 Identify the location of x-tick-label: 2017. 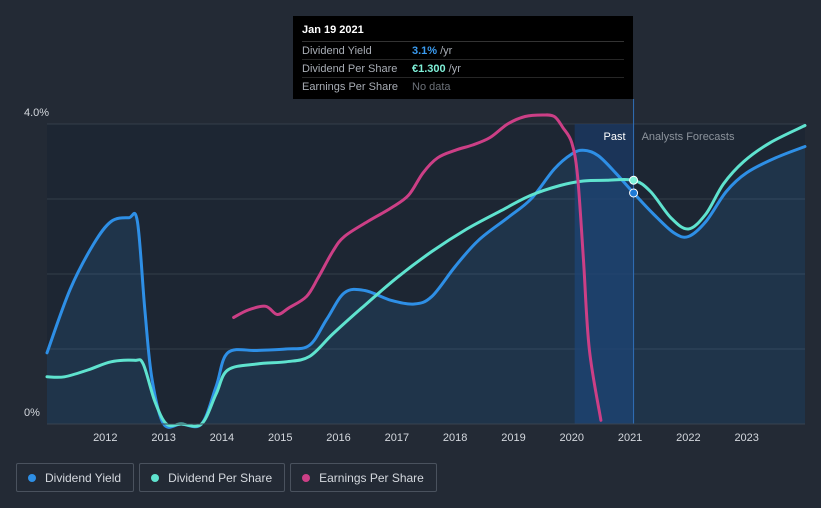
(397, 438).